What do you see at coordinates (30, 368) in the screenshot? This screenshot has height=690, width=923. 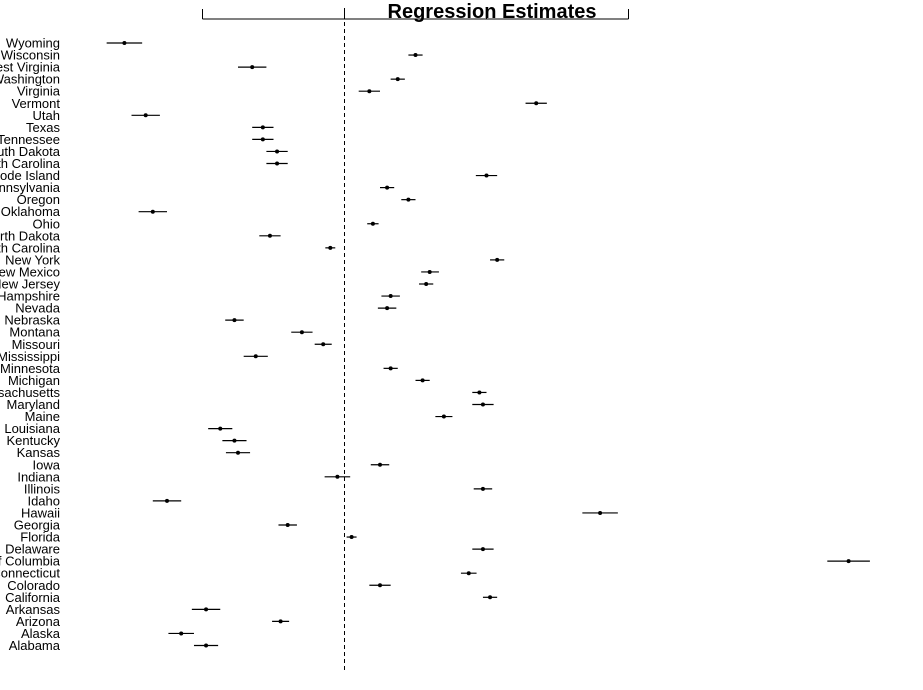 I see `state-label: Minnesota` at bounding box center [30, 368].